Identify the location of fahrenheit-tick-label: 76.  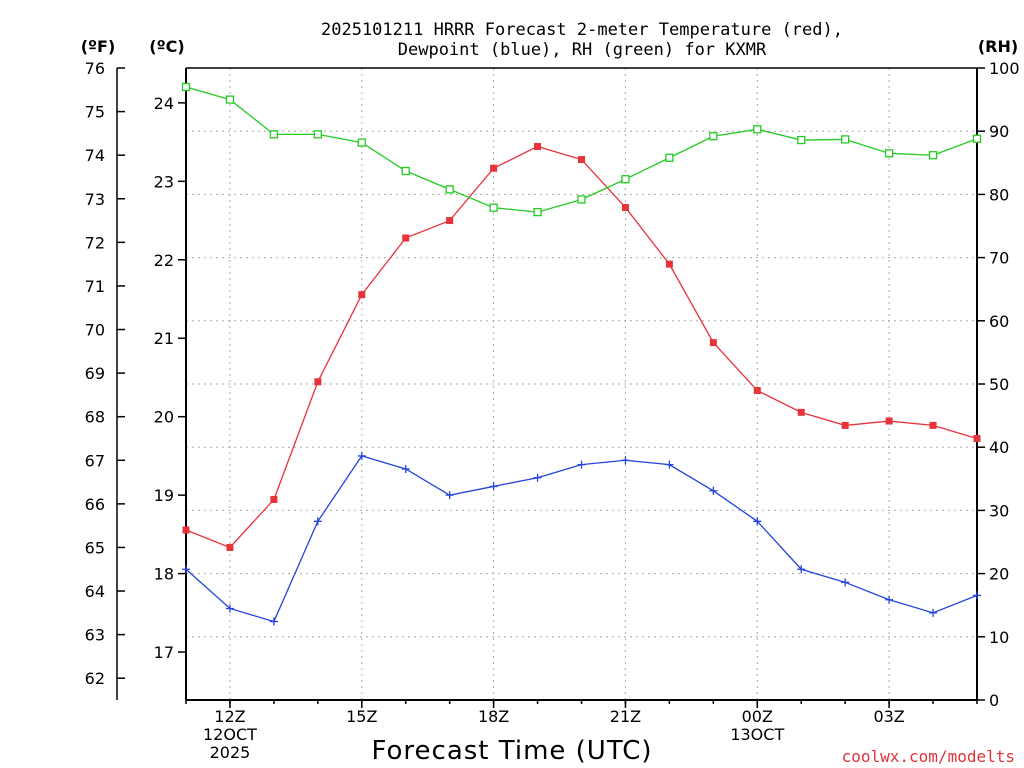
(95, 68).